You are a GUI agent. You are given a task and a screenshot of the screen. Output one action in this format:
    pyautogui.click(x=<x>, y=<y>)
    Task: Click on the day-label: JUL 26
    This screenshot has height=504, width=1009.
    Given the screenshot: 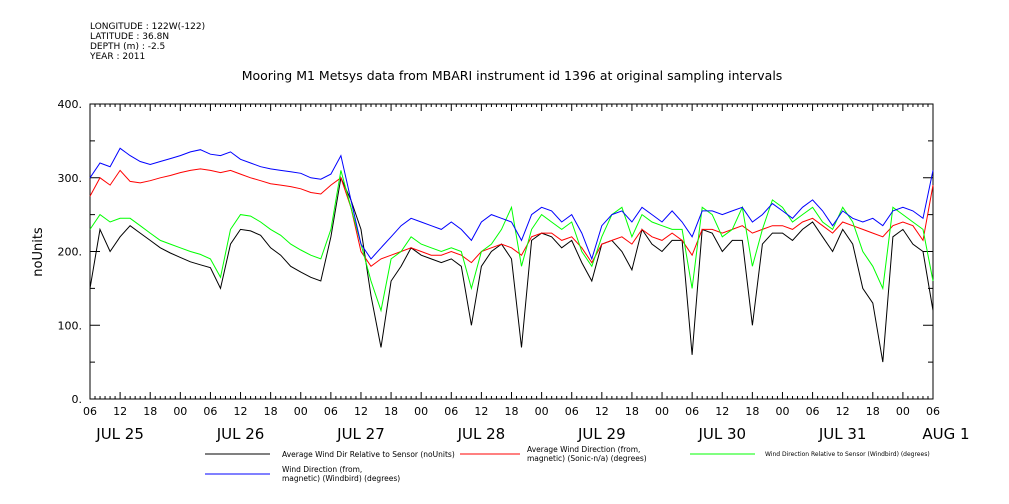 What is the action you would take?
    pyautogui.click(x=240, y=434)
    